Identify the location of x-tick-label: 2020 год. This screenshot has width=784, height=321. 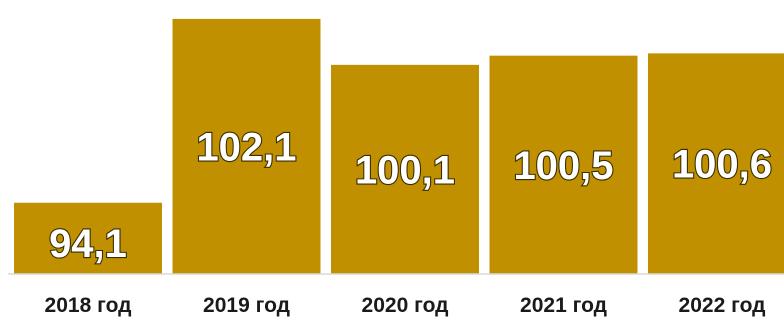
(405, 305).